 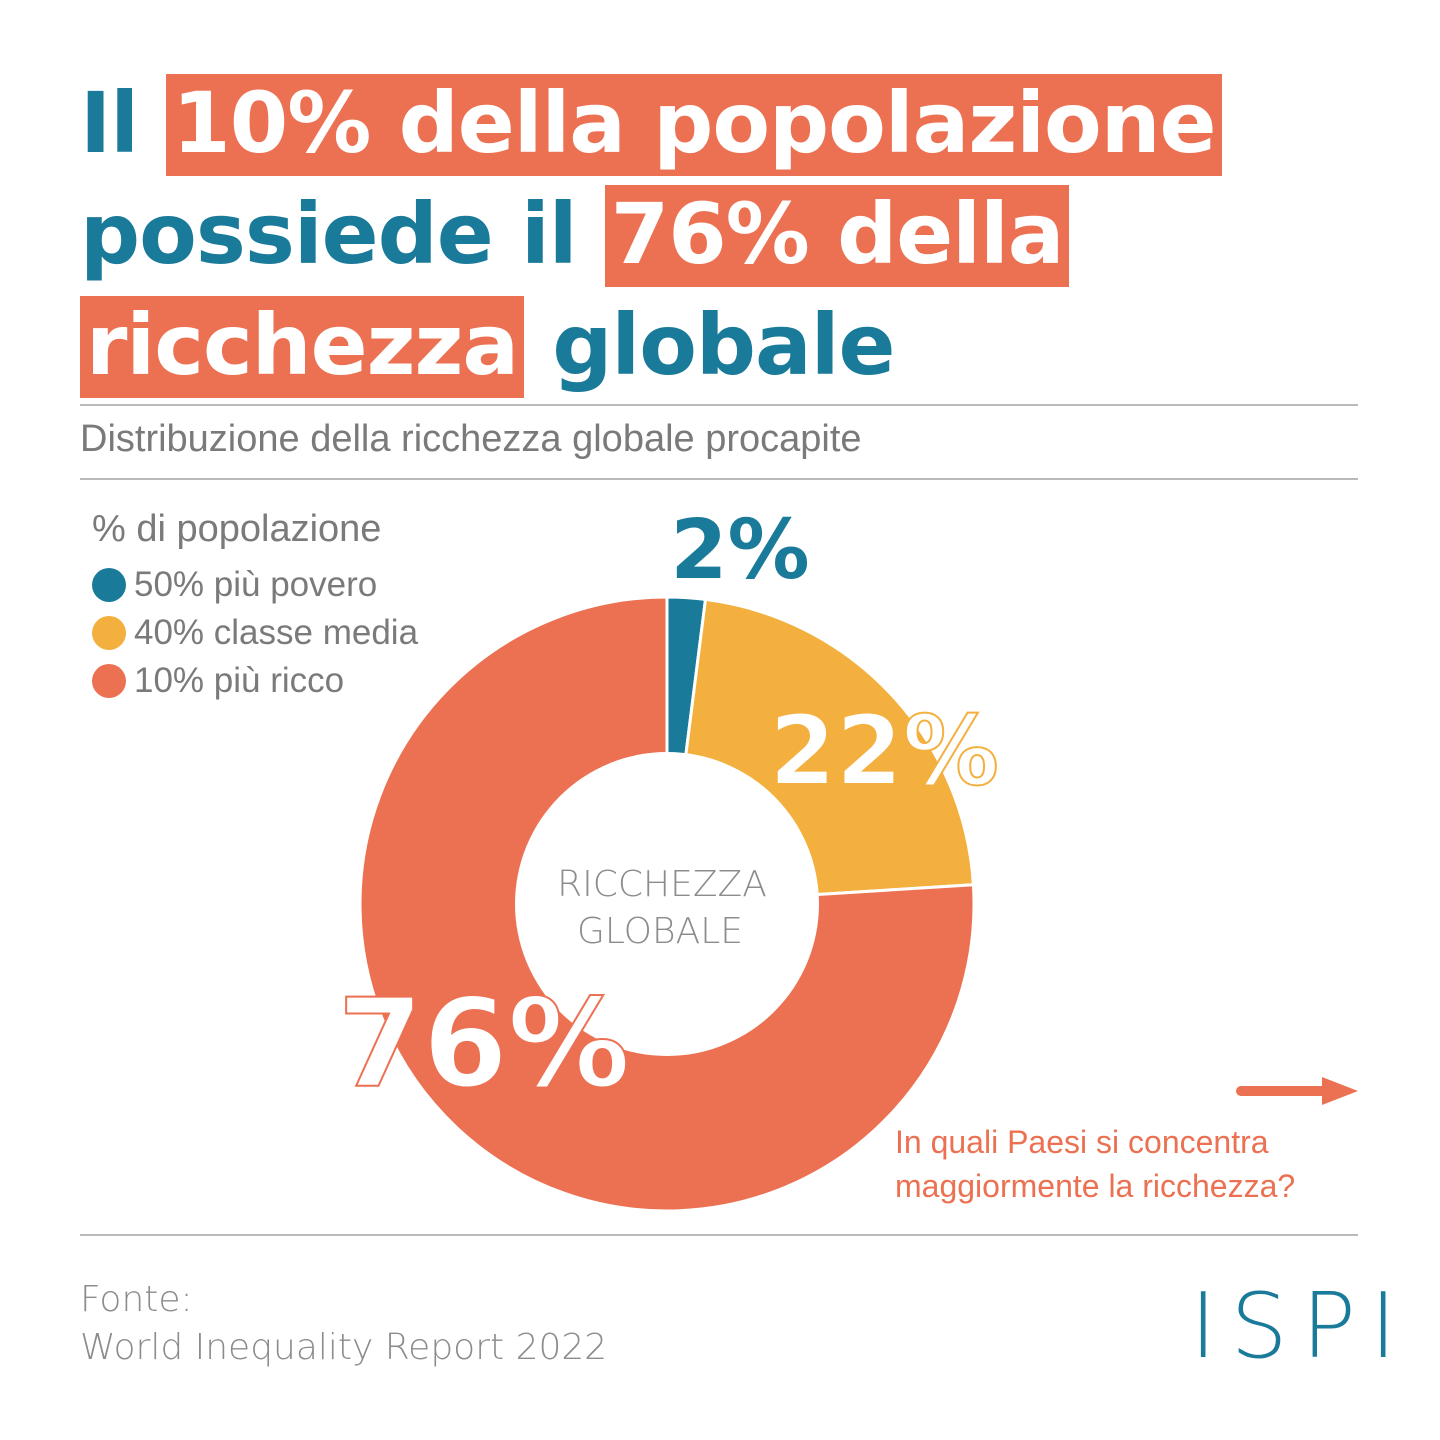 I want to click on legend-item-richest: 10% più ricco, so click(x=255, y=681).